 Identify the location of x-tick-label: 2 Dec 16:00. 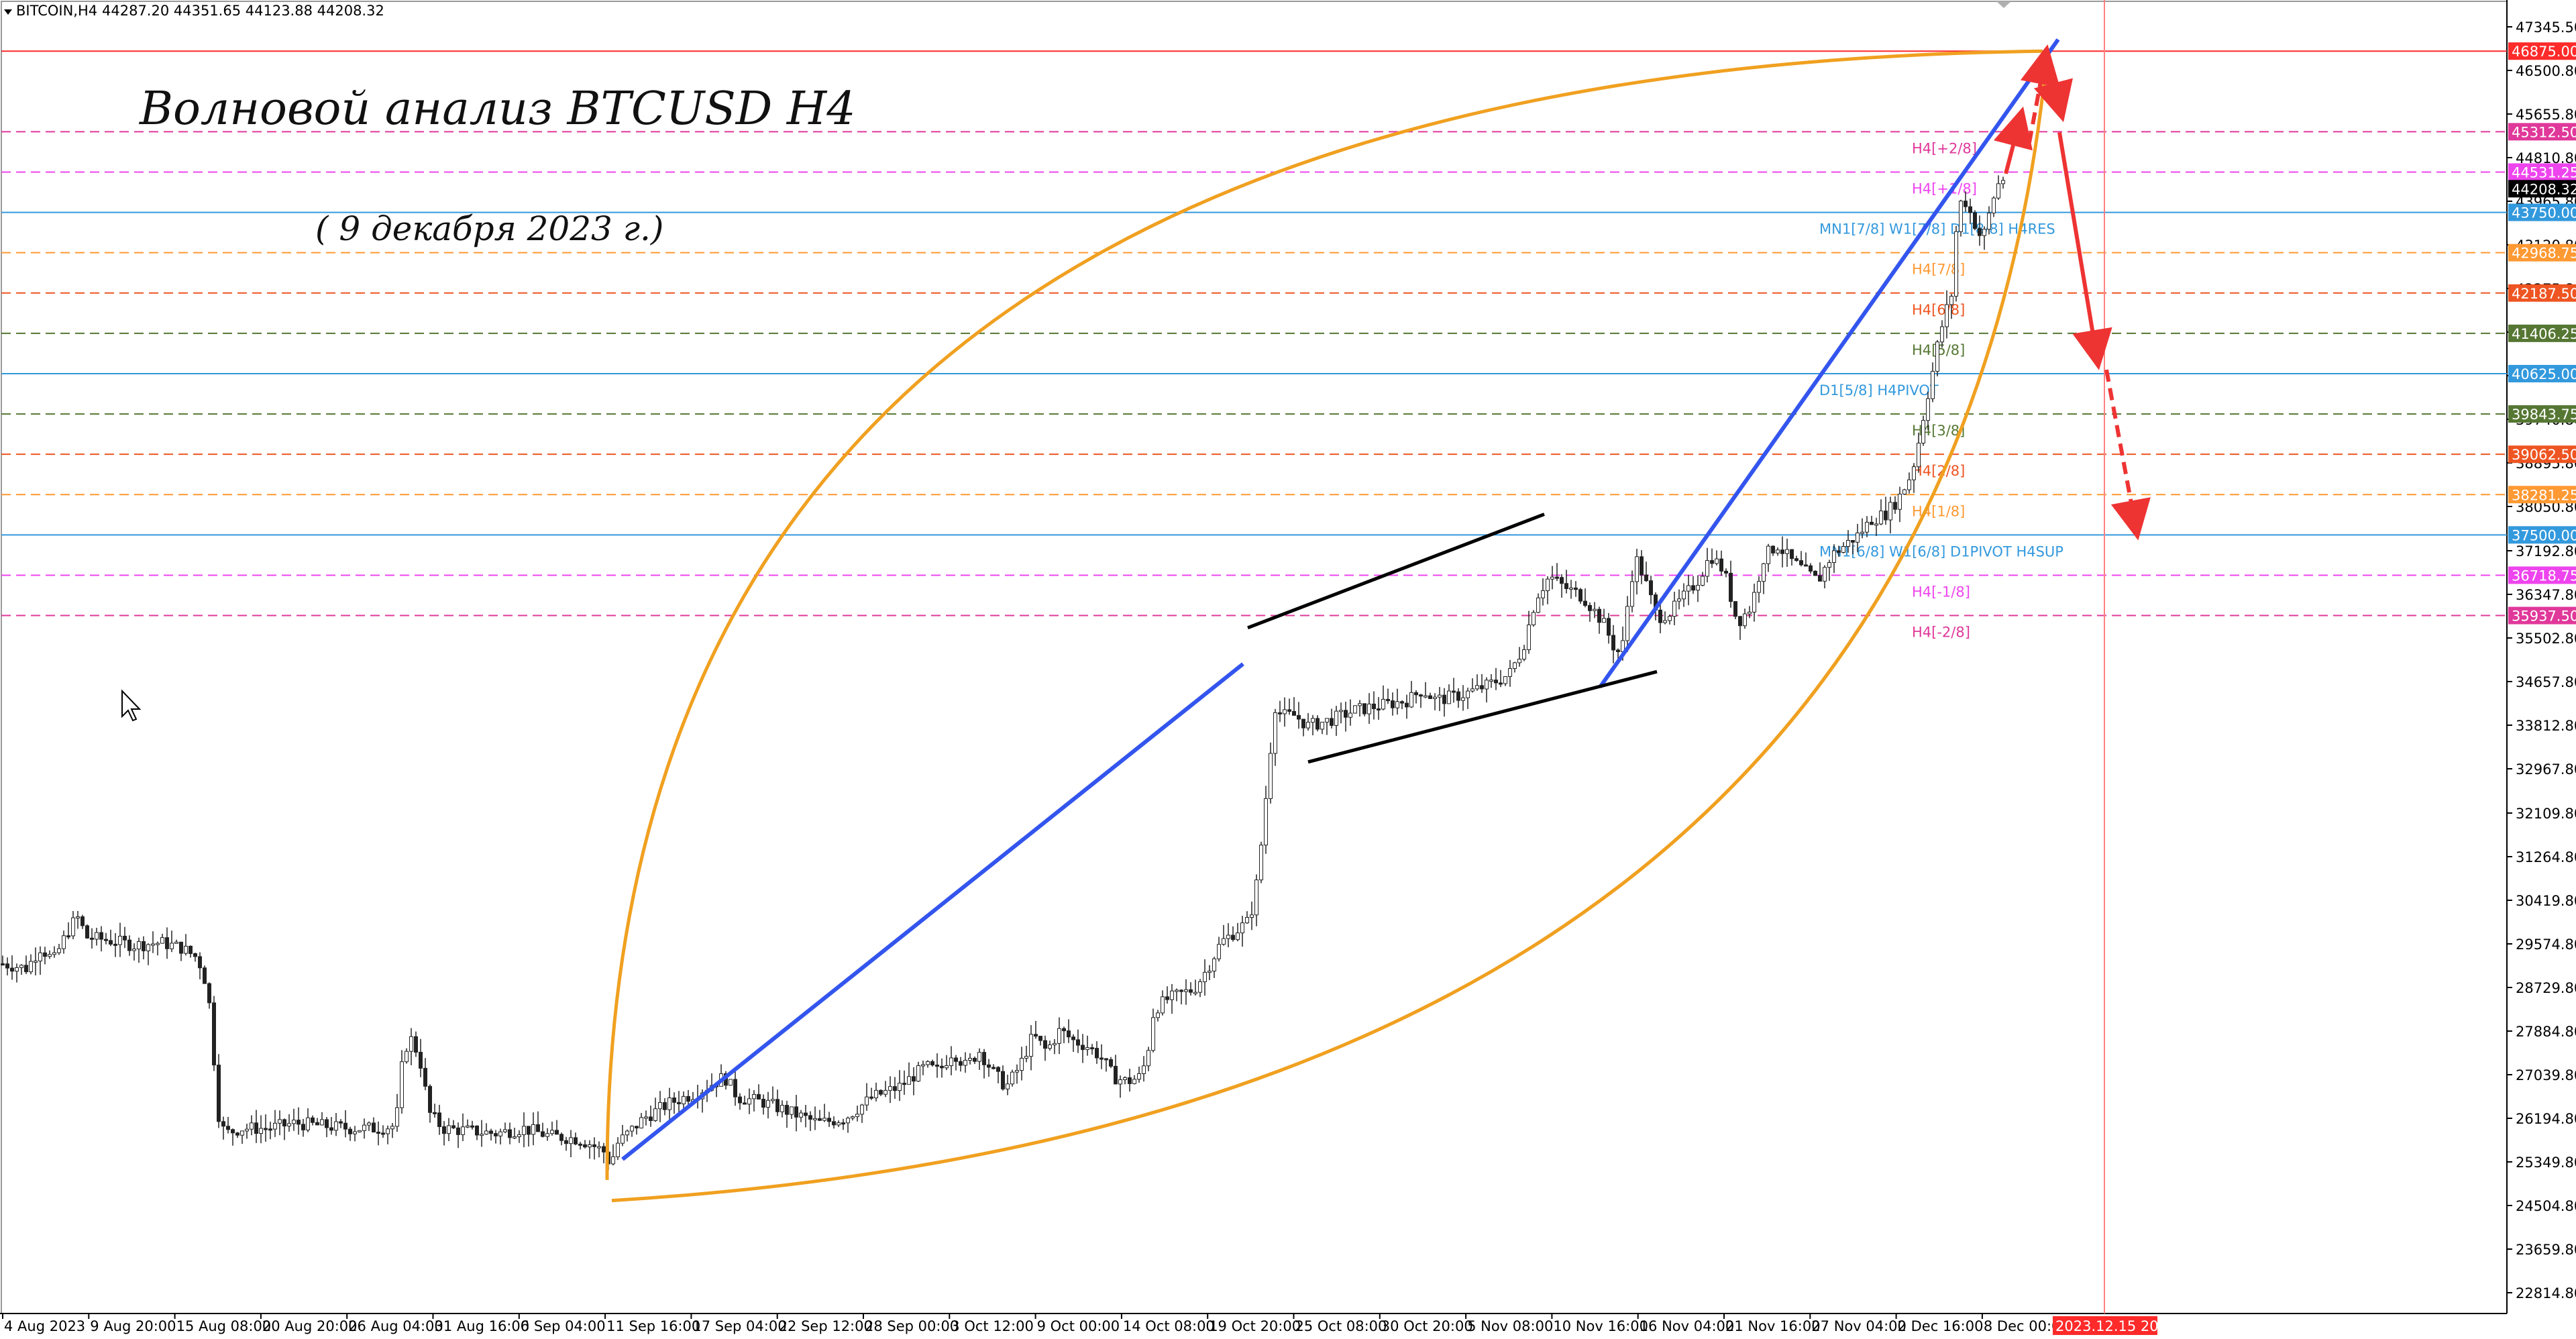
(1941, 1326).